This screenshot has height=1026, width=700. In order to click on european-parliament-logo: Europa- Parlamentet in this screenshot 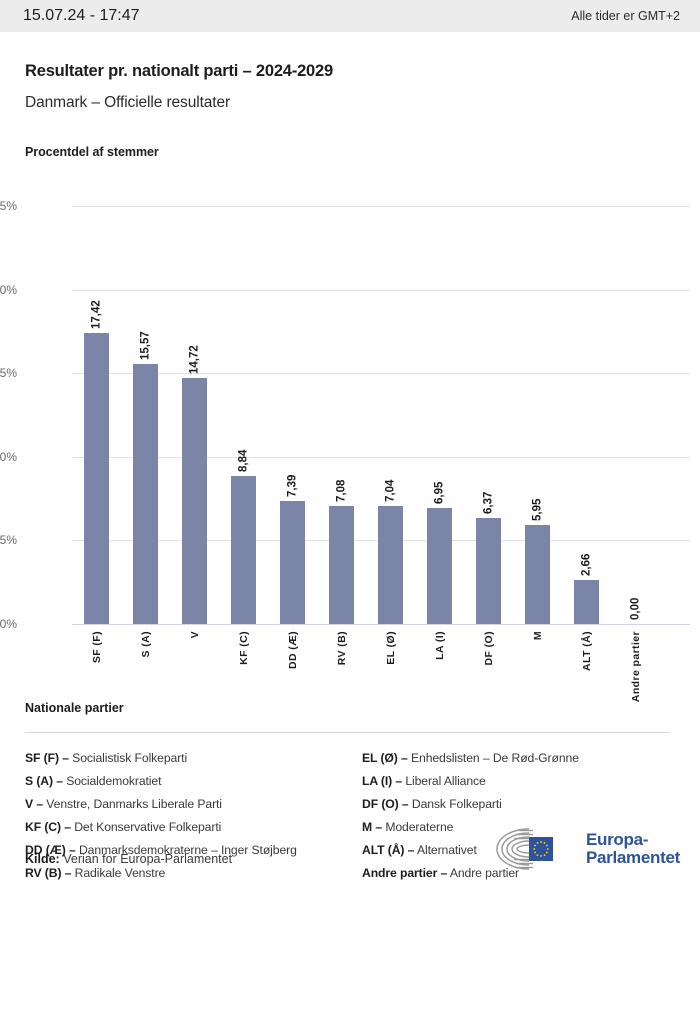, I will do `click(584, 849)`.